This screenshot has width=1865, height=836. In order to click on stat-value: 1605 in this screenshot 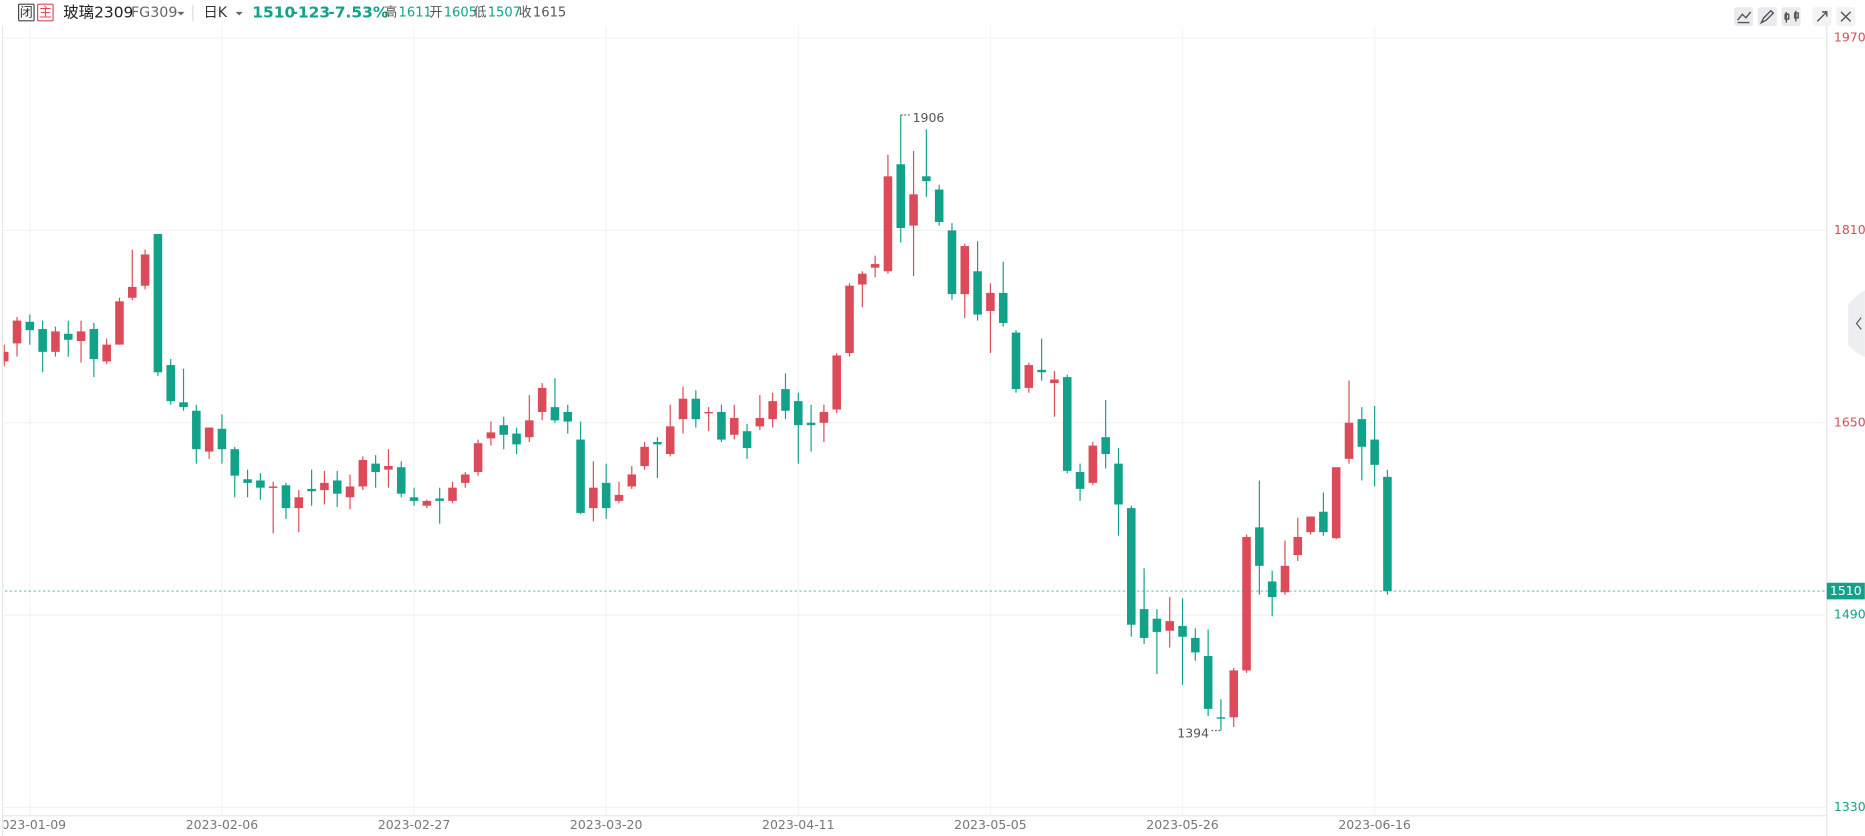, I will do `click(460, 13)`.